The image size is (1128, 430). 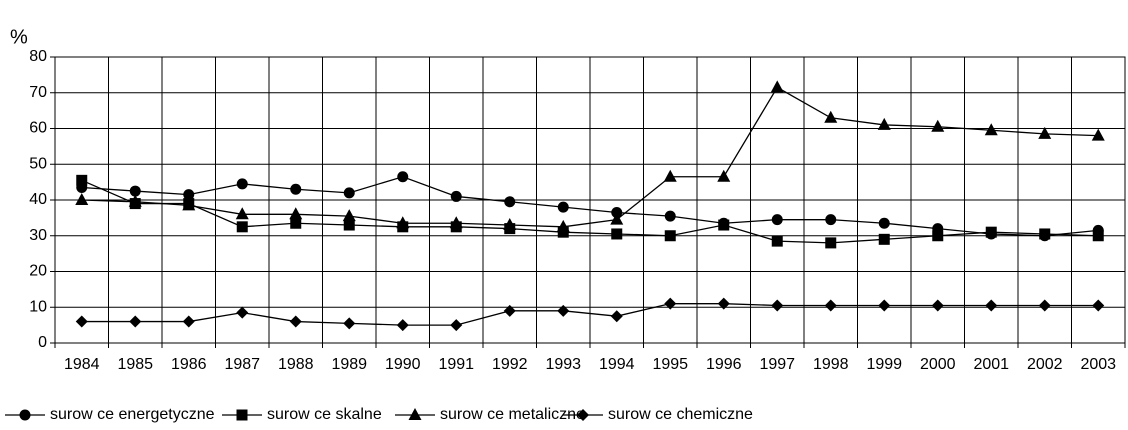 What do you see at coordinates (831, 364) in the screenshot?
I see `x-tick-label: 1998` at bounding box center [831, 364].